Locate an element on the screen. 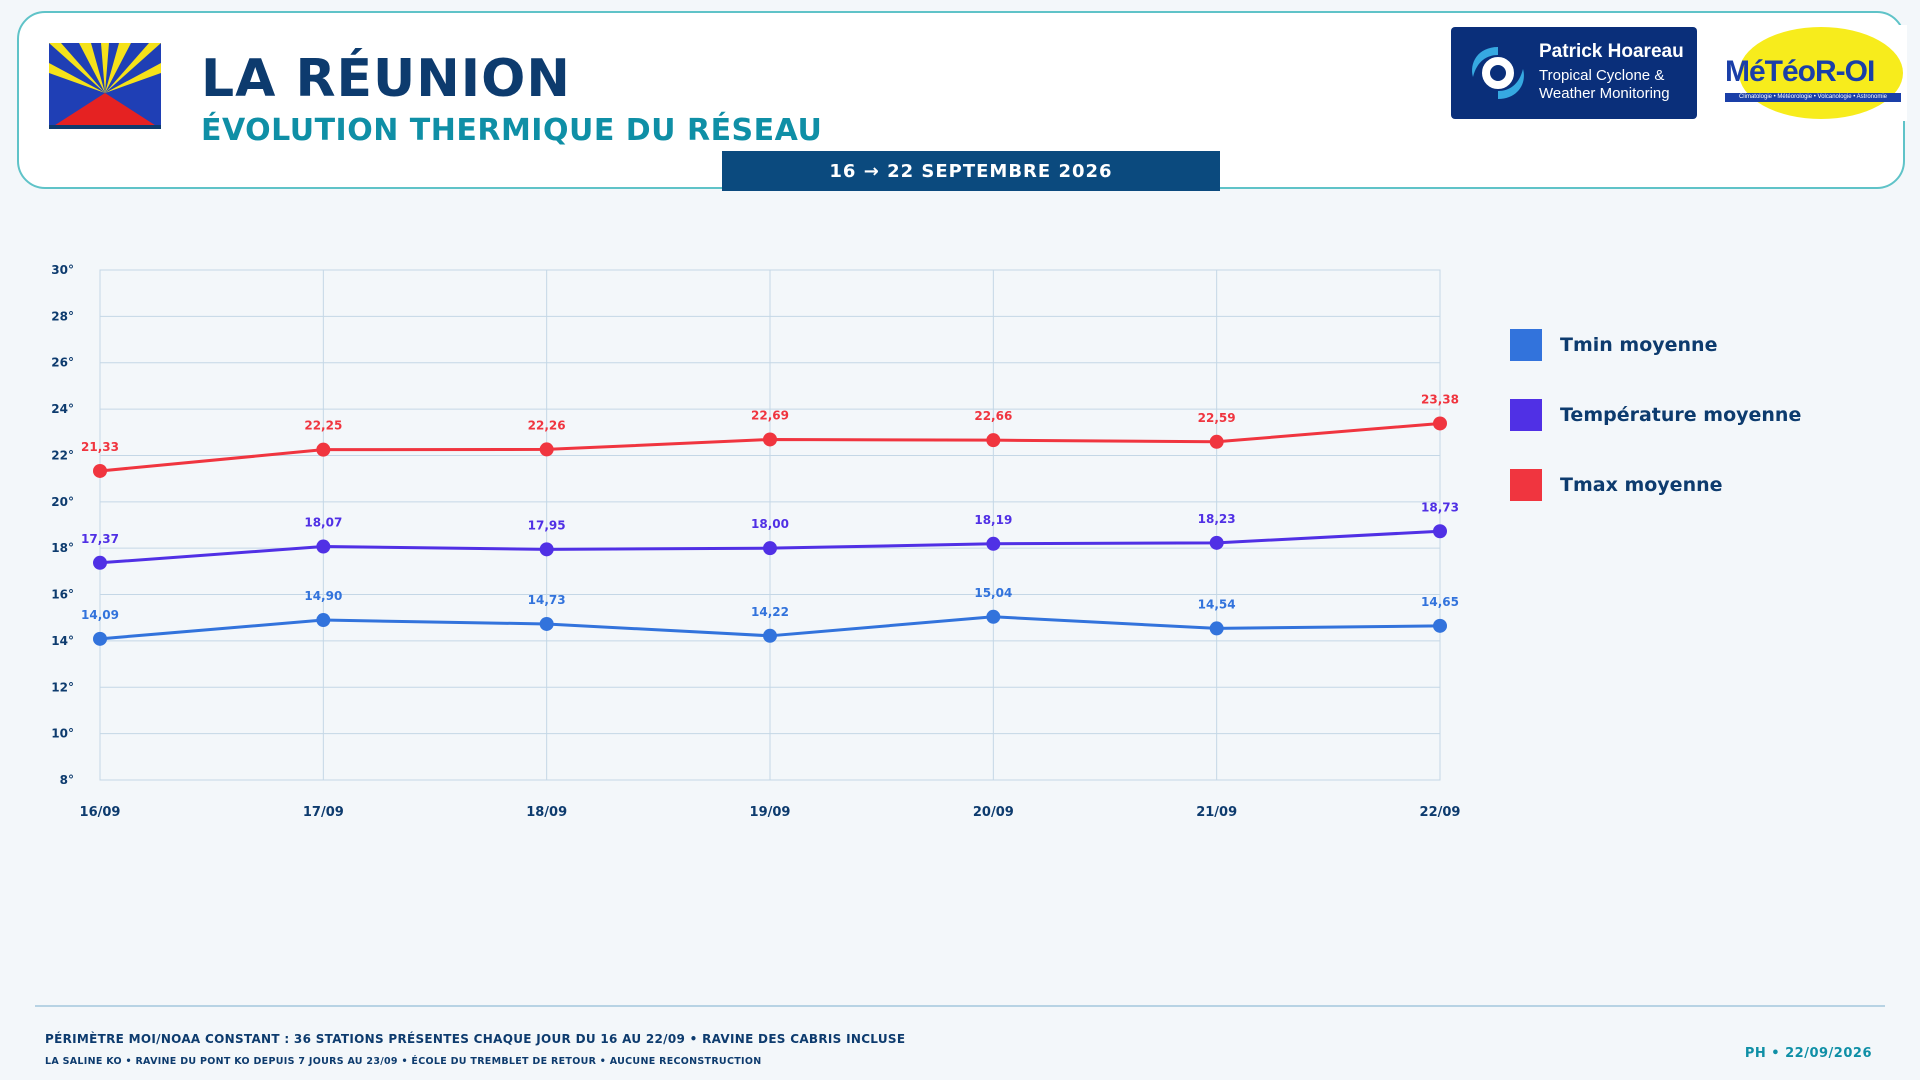  x-tick-label: 20/09 is located at coordinates (993, 812).